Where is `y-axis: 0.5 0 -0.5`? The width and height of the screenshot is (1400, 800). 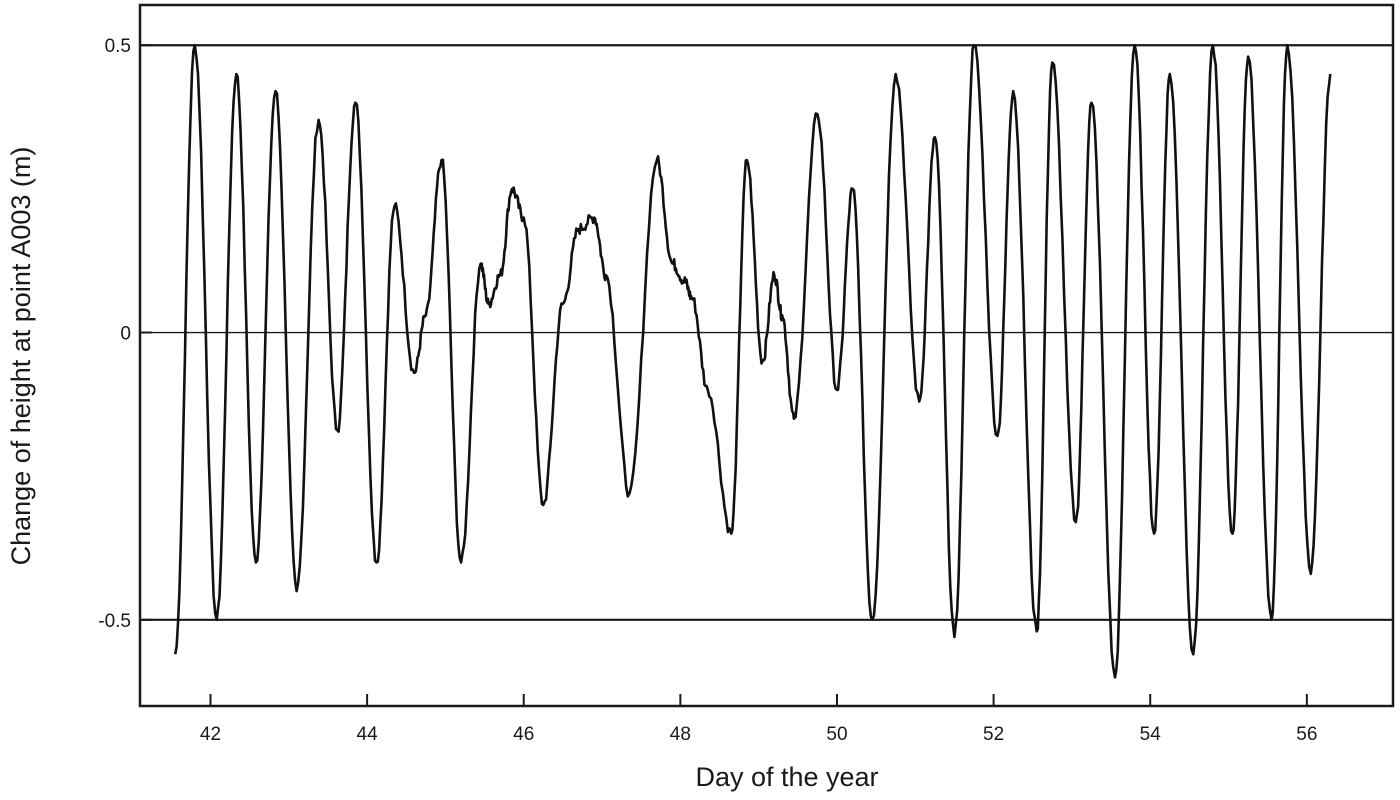 y-axis: 0.5 0 -0.5 is located at coordinates (125, 334).